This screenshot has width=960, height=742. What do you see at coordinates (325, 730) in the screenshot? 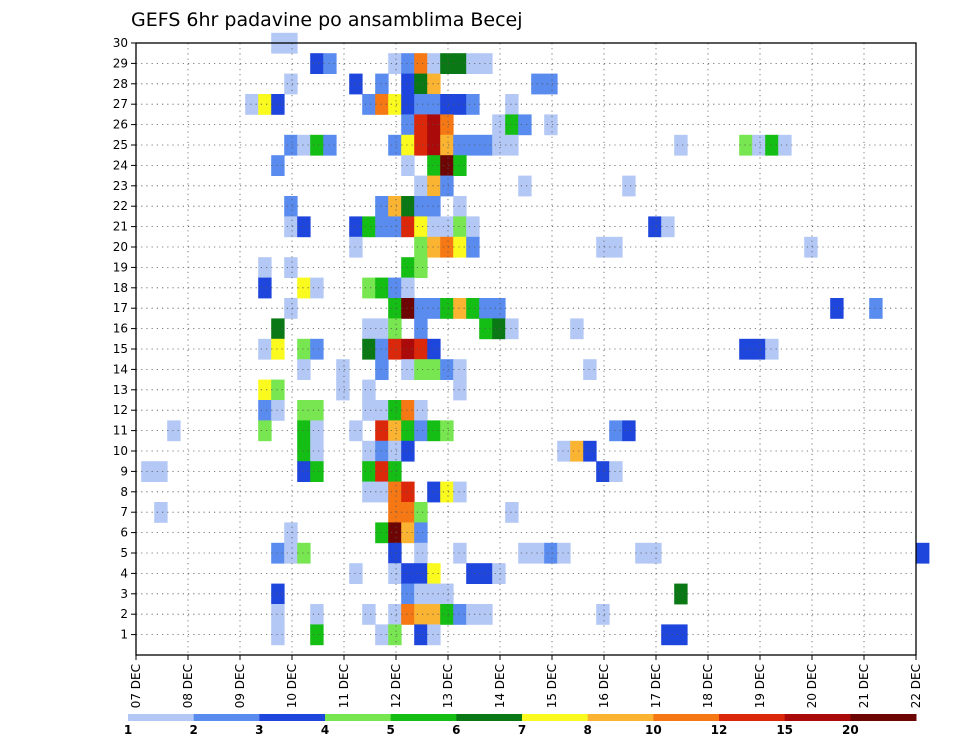
I see `colorbar-label: 4` at bounding box center [325, 730].